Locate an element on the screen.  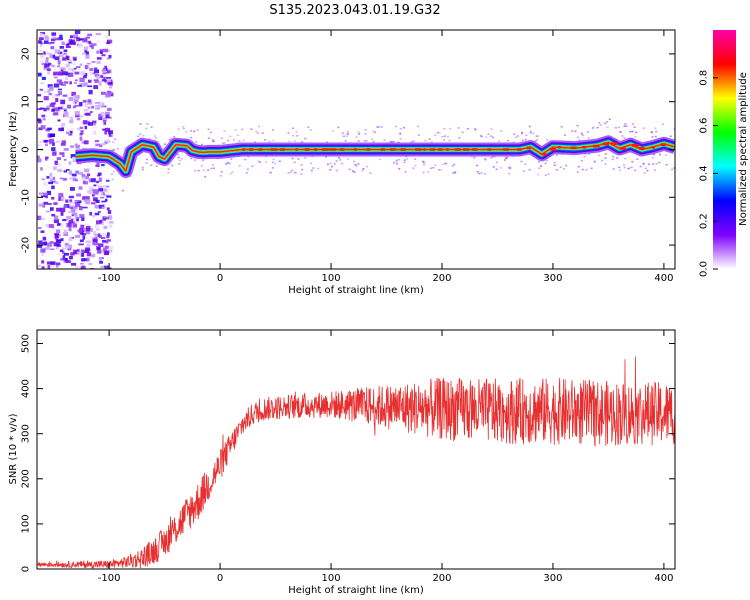
snr-y-tick-label: 400 is located at coordinates (26, 388).